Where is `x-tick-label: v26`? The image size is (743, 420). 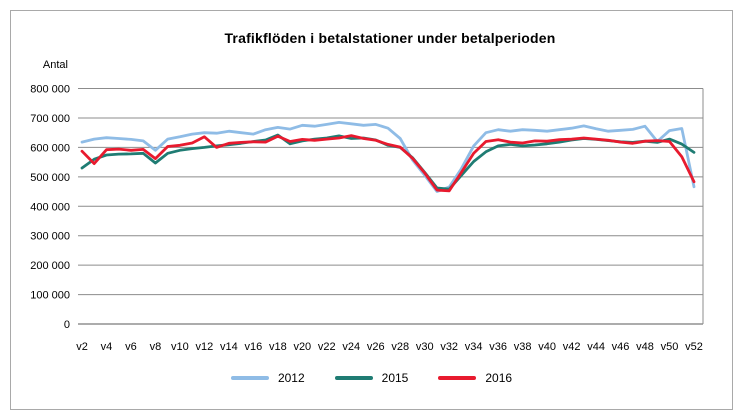 x-tick-label: v26 is located at coordinates (376, 347).